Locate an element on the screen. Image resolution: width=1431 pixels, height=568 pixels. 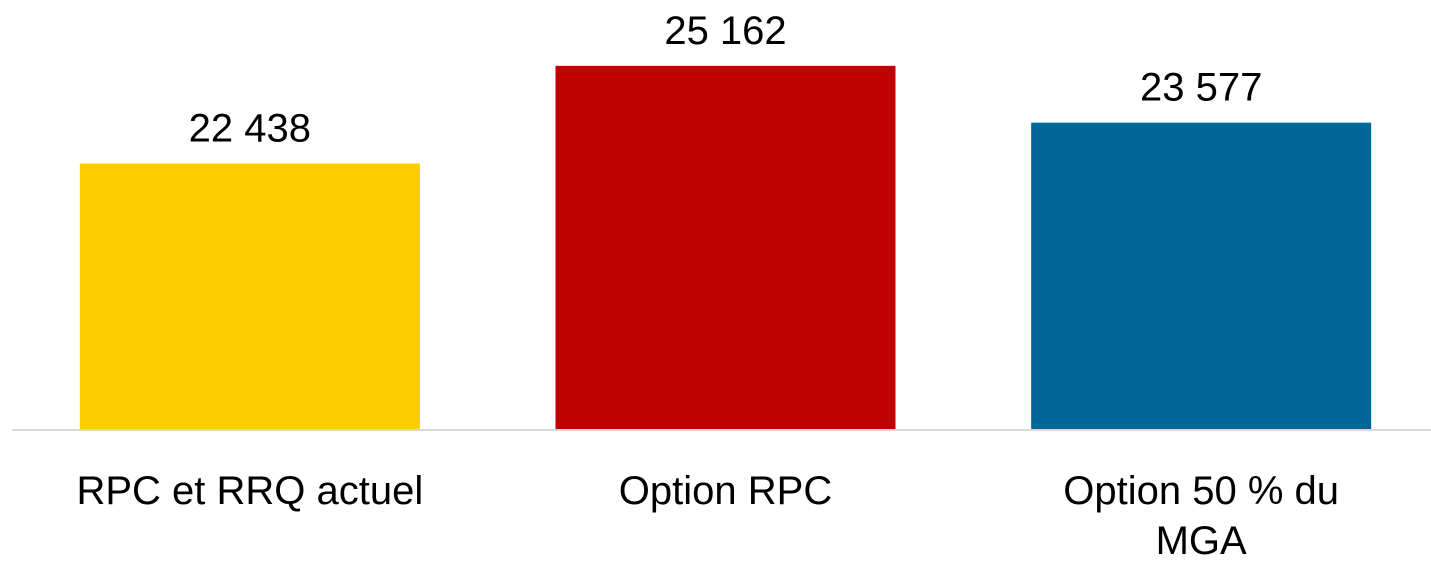
category-label: Option RPC is located at coordinates (725, 491).